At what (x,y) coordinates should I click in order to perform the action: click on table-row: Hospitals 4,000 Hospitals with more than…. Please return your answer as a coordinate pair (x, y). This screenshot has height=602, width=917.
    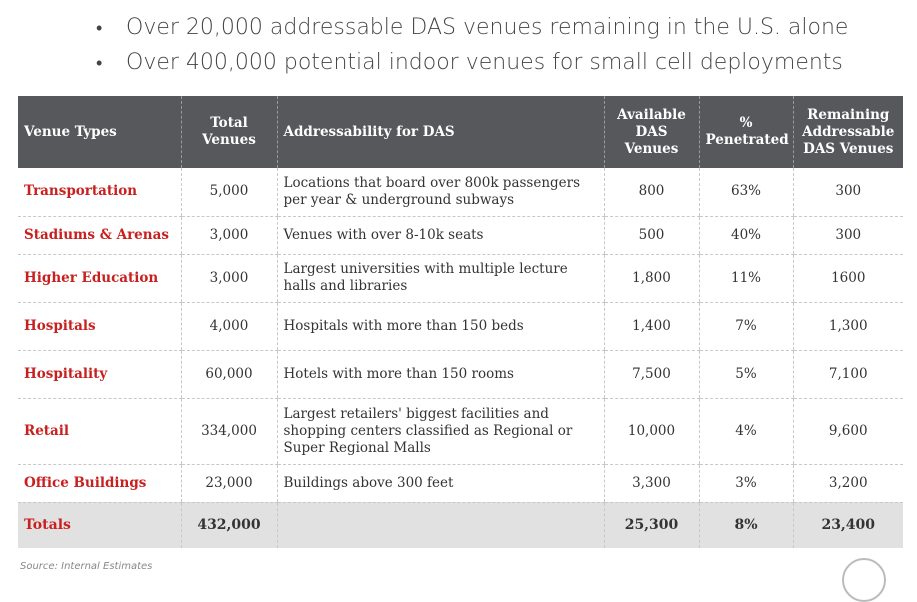
    Looking at the image, I should click on (460, 326).